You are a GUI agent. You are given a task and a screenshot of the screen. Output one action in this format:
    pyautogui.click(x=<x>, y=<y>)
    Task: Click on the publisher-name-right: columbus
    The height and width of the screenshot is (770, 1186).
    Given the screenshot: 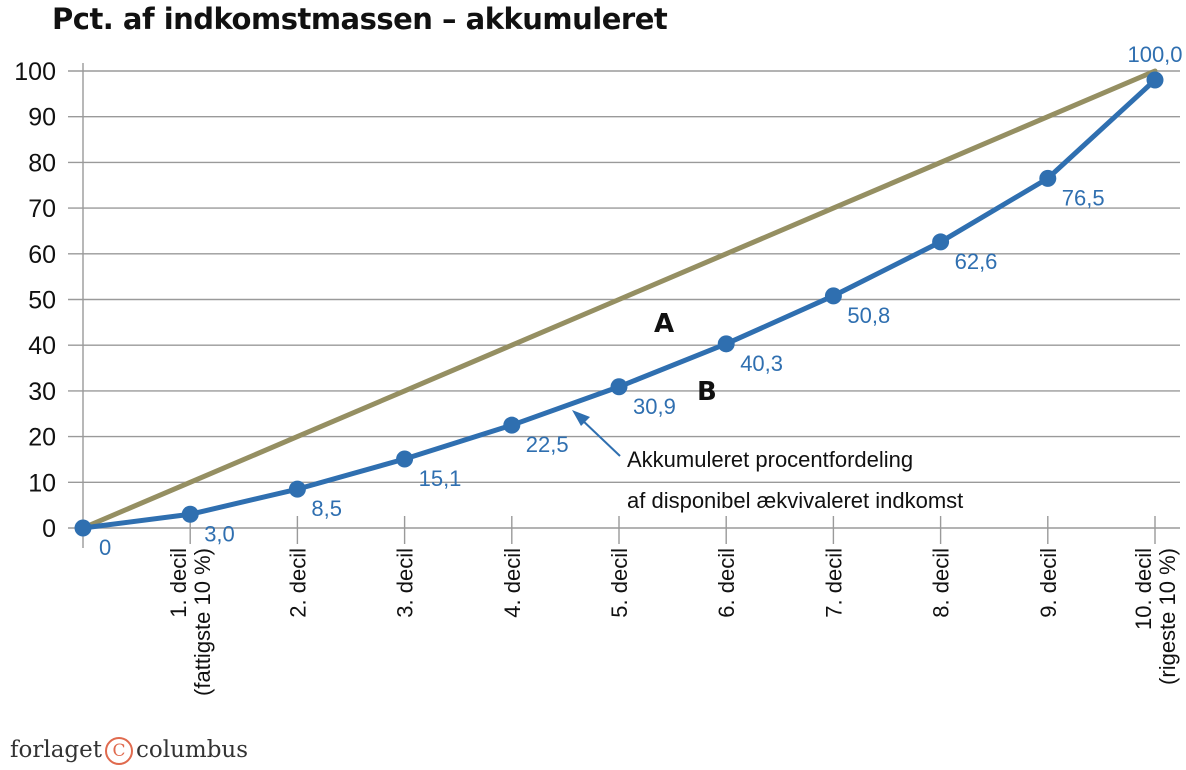 What is the action you would take?
    pyautogui.click(x=192, y=750)
    